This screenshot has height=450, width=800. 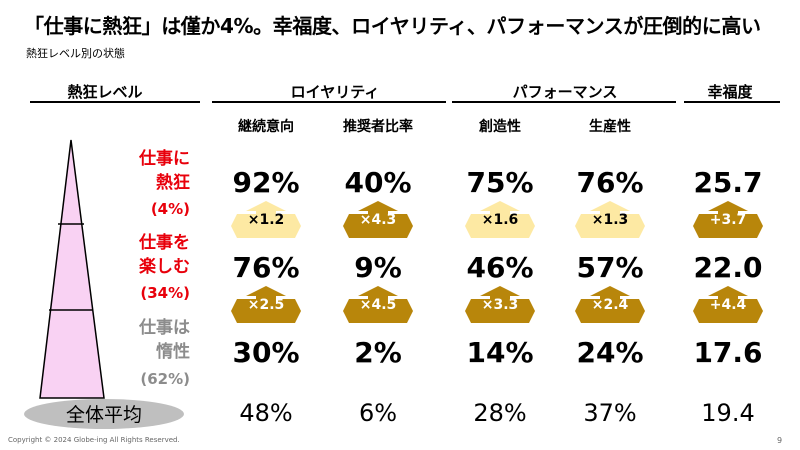 I want to click on value-enjoy-retention: 76%, so click(x=266, y=267).